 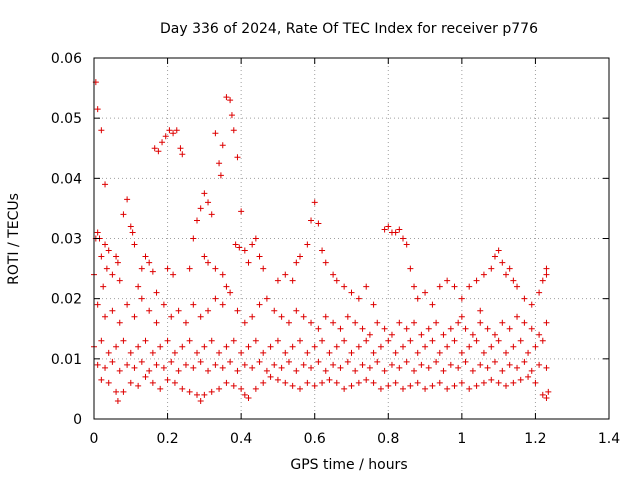 I want to click on y-tick-labels: 0 0.01 0.02 0.03 0.04 0.05 0.06, so click(x=66, y=239).